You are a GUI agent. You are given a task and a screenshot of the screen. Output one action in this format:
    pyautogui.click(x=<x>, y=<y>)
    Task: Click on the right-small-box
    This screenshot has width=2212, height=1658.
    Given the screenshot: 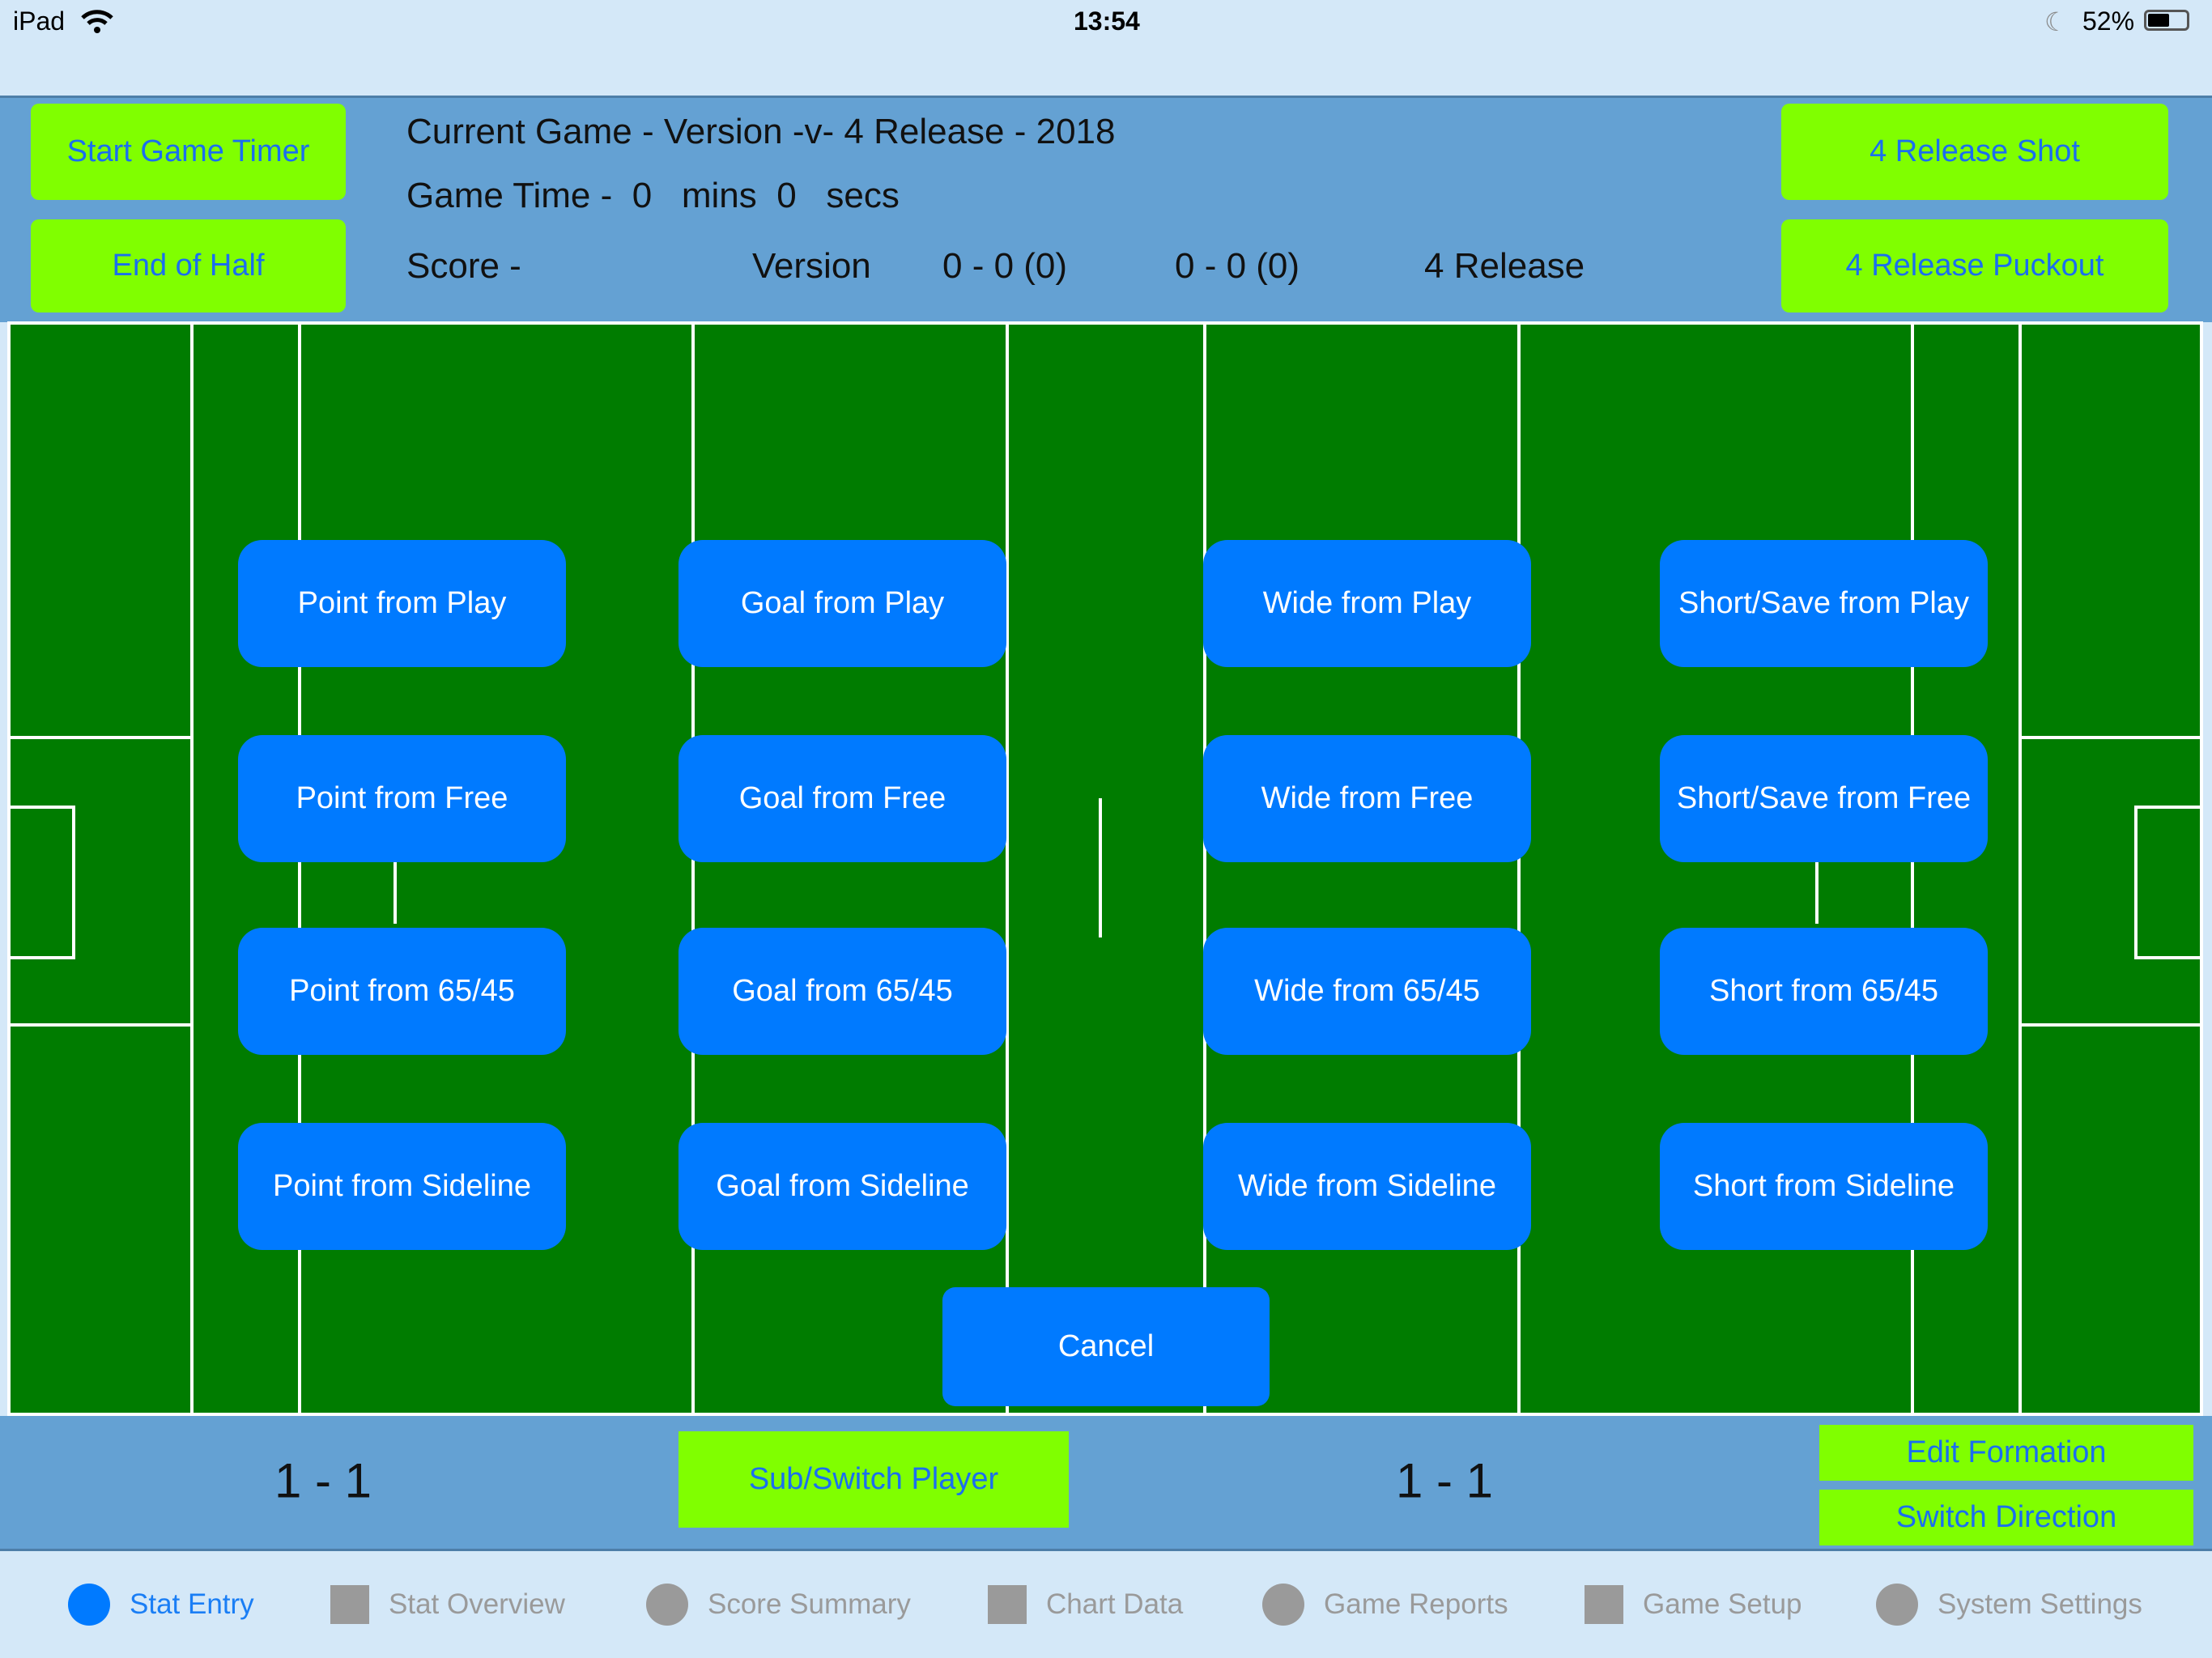 What is the action you would take?
    pyautogui.click(x=2167, y=882)
    